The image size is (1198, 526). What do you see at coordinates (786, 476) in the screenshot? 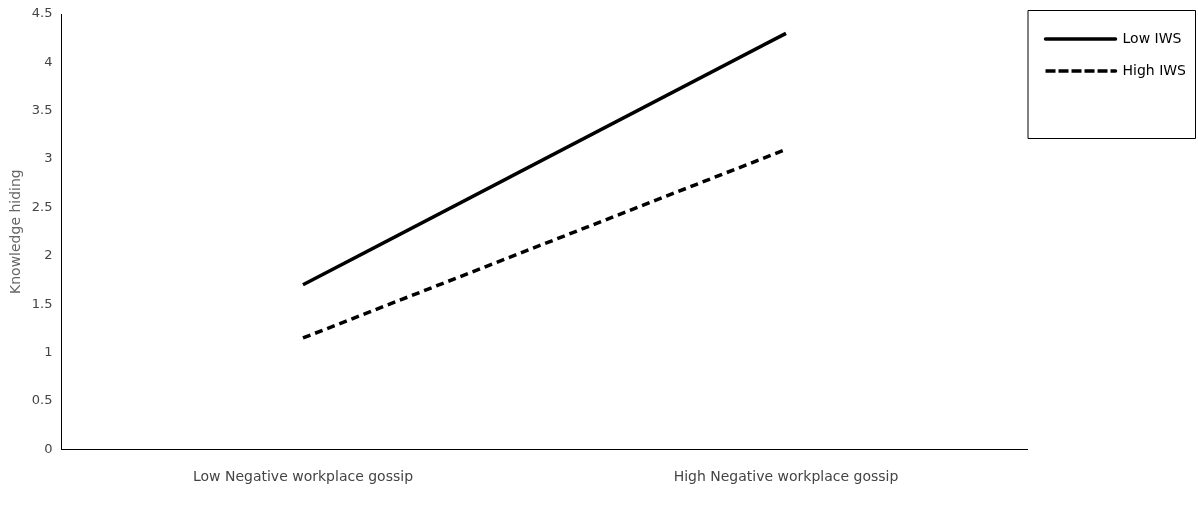
I see `x-tick-label: High Negative workplace gossip` at bounding box center [786, 476].